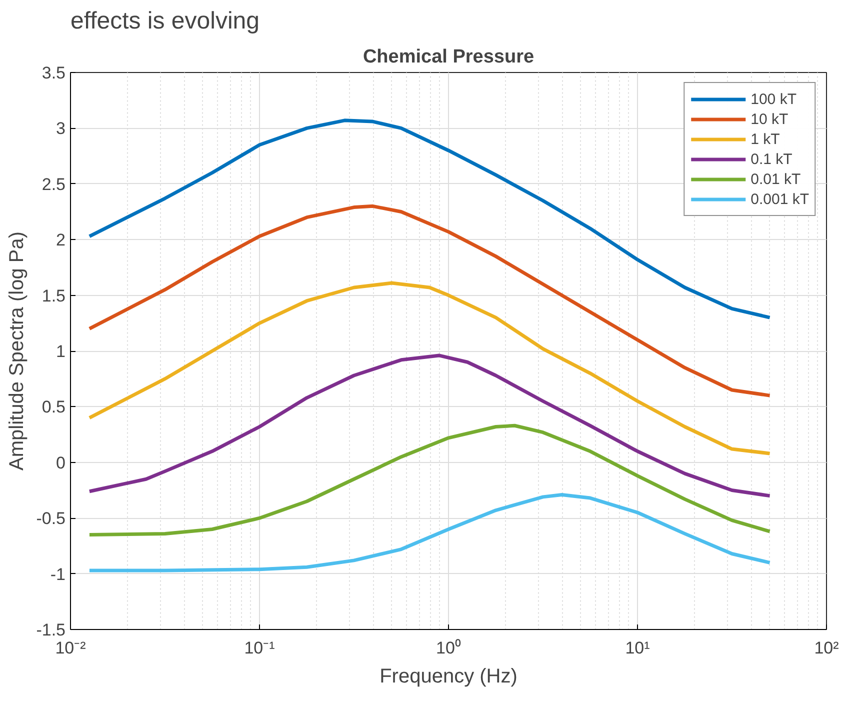  What do you see at coordinates (61, 462) in the screenshot?
I see `y-tick-label: 0` at bounding box center [61, 462].